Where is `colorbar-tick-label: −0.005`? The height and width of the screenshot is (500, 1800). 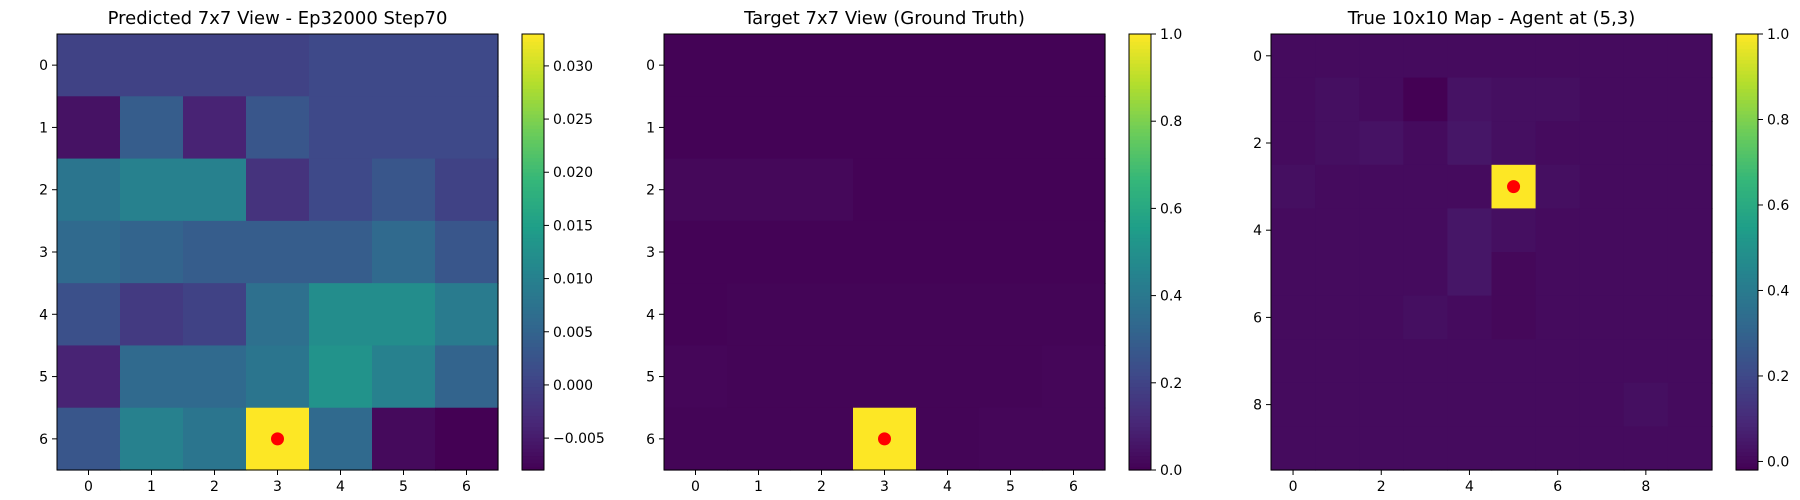 colorbar-tick-label: −0.005 is located at coordinates (579, 439).